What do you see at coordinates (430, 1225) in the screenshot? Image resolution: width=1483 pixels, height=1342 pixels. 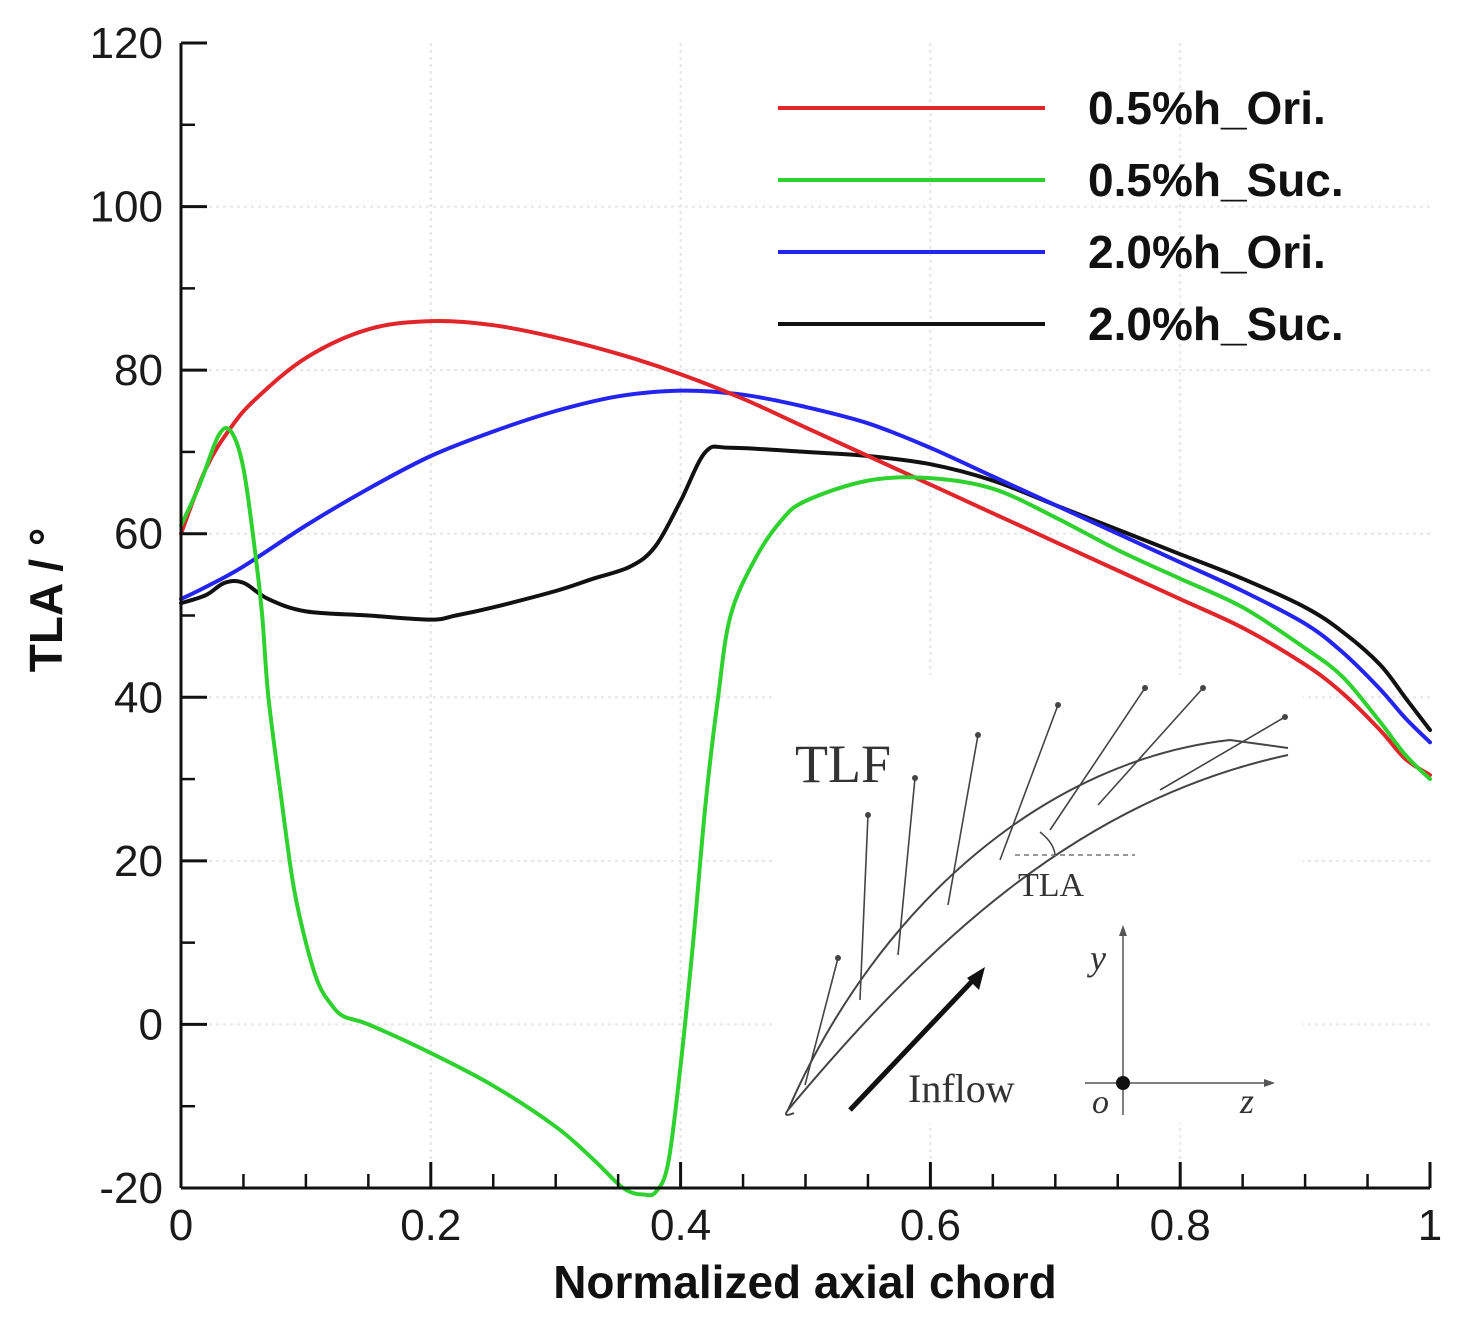 I see `x-tick-label: 0.2` at bounding box center [430, 1225].